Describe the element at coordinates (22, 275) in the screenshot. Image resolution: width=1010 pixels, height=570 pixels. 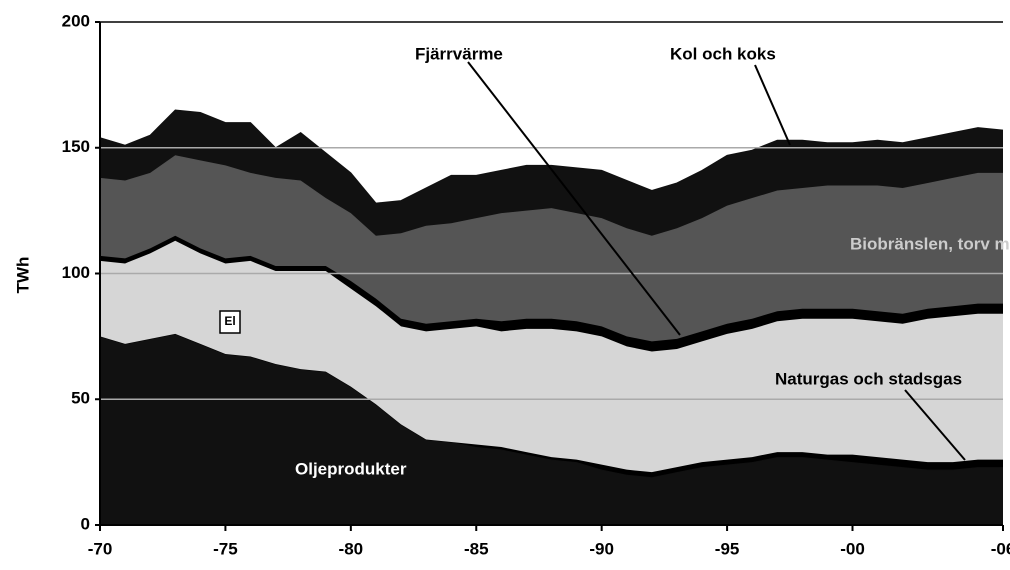
I see `y-axis-label: TWh` at that location.